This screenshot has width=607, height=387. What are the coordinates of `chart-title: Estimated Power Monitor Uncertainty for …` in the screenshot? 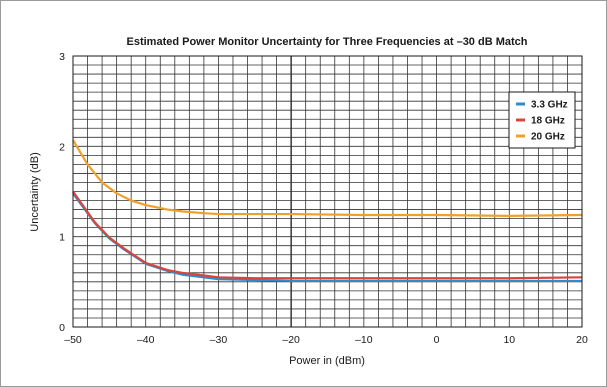 It's located at (327, 42).